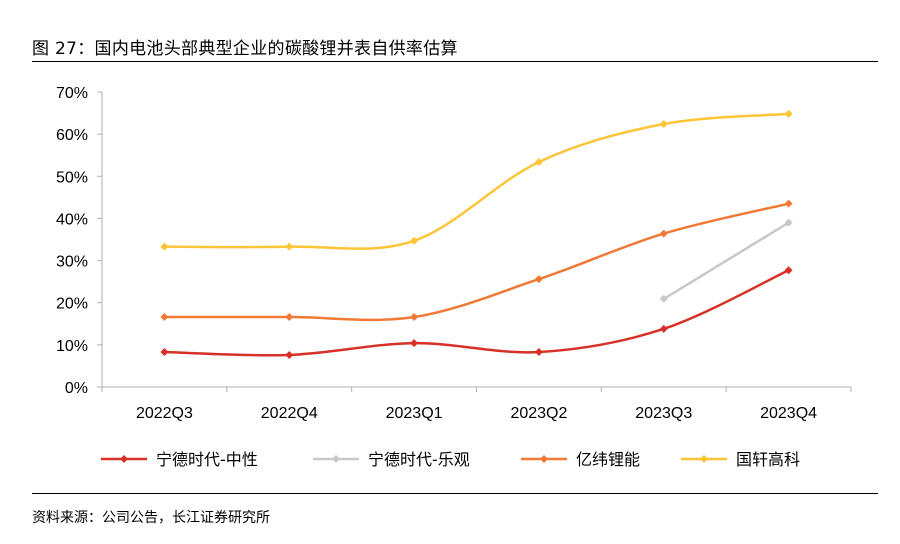  I want to click on y-tick-label: 0%, so click(76, 388).